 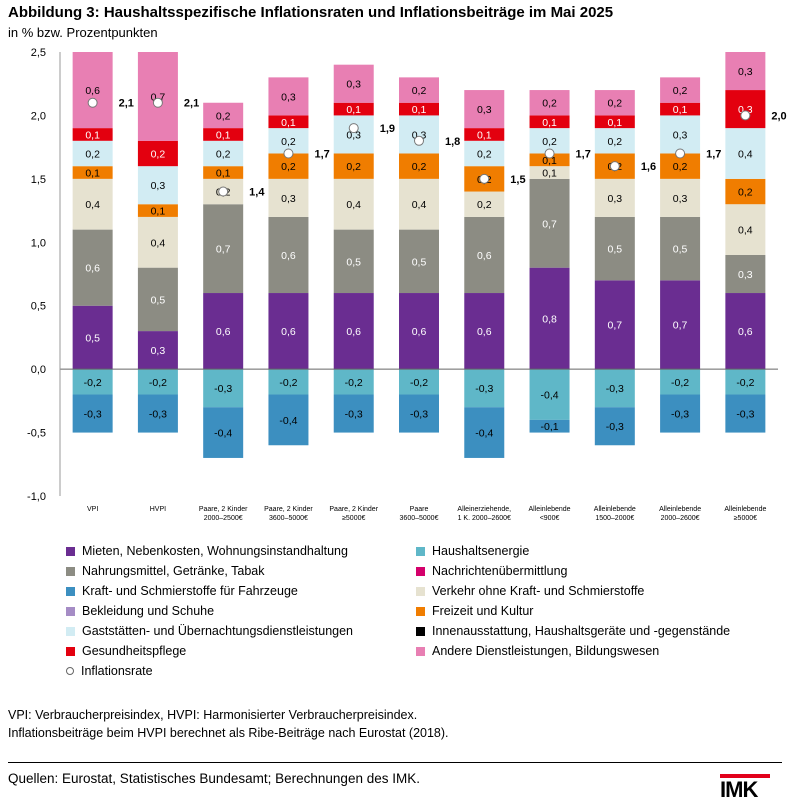 I want to click on x-category-label: Paare, so click(x=419, y=509).